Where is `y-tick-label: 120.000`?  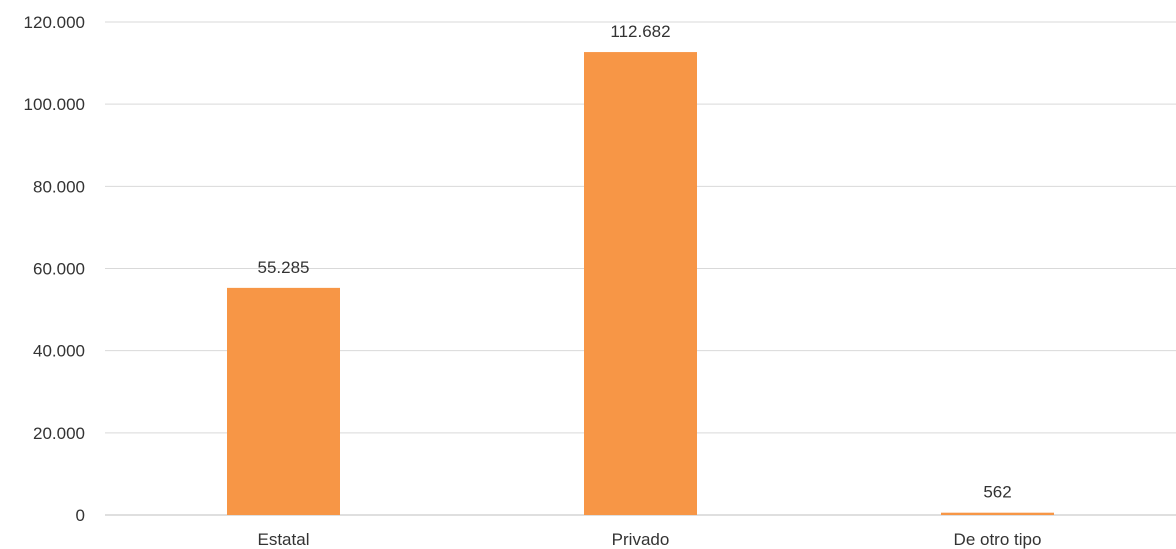 y-tick-label: 120.000 is located at coordinates (54, 22).